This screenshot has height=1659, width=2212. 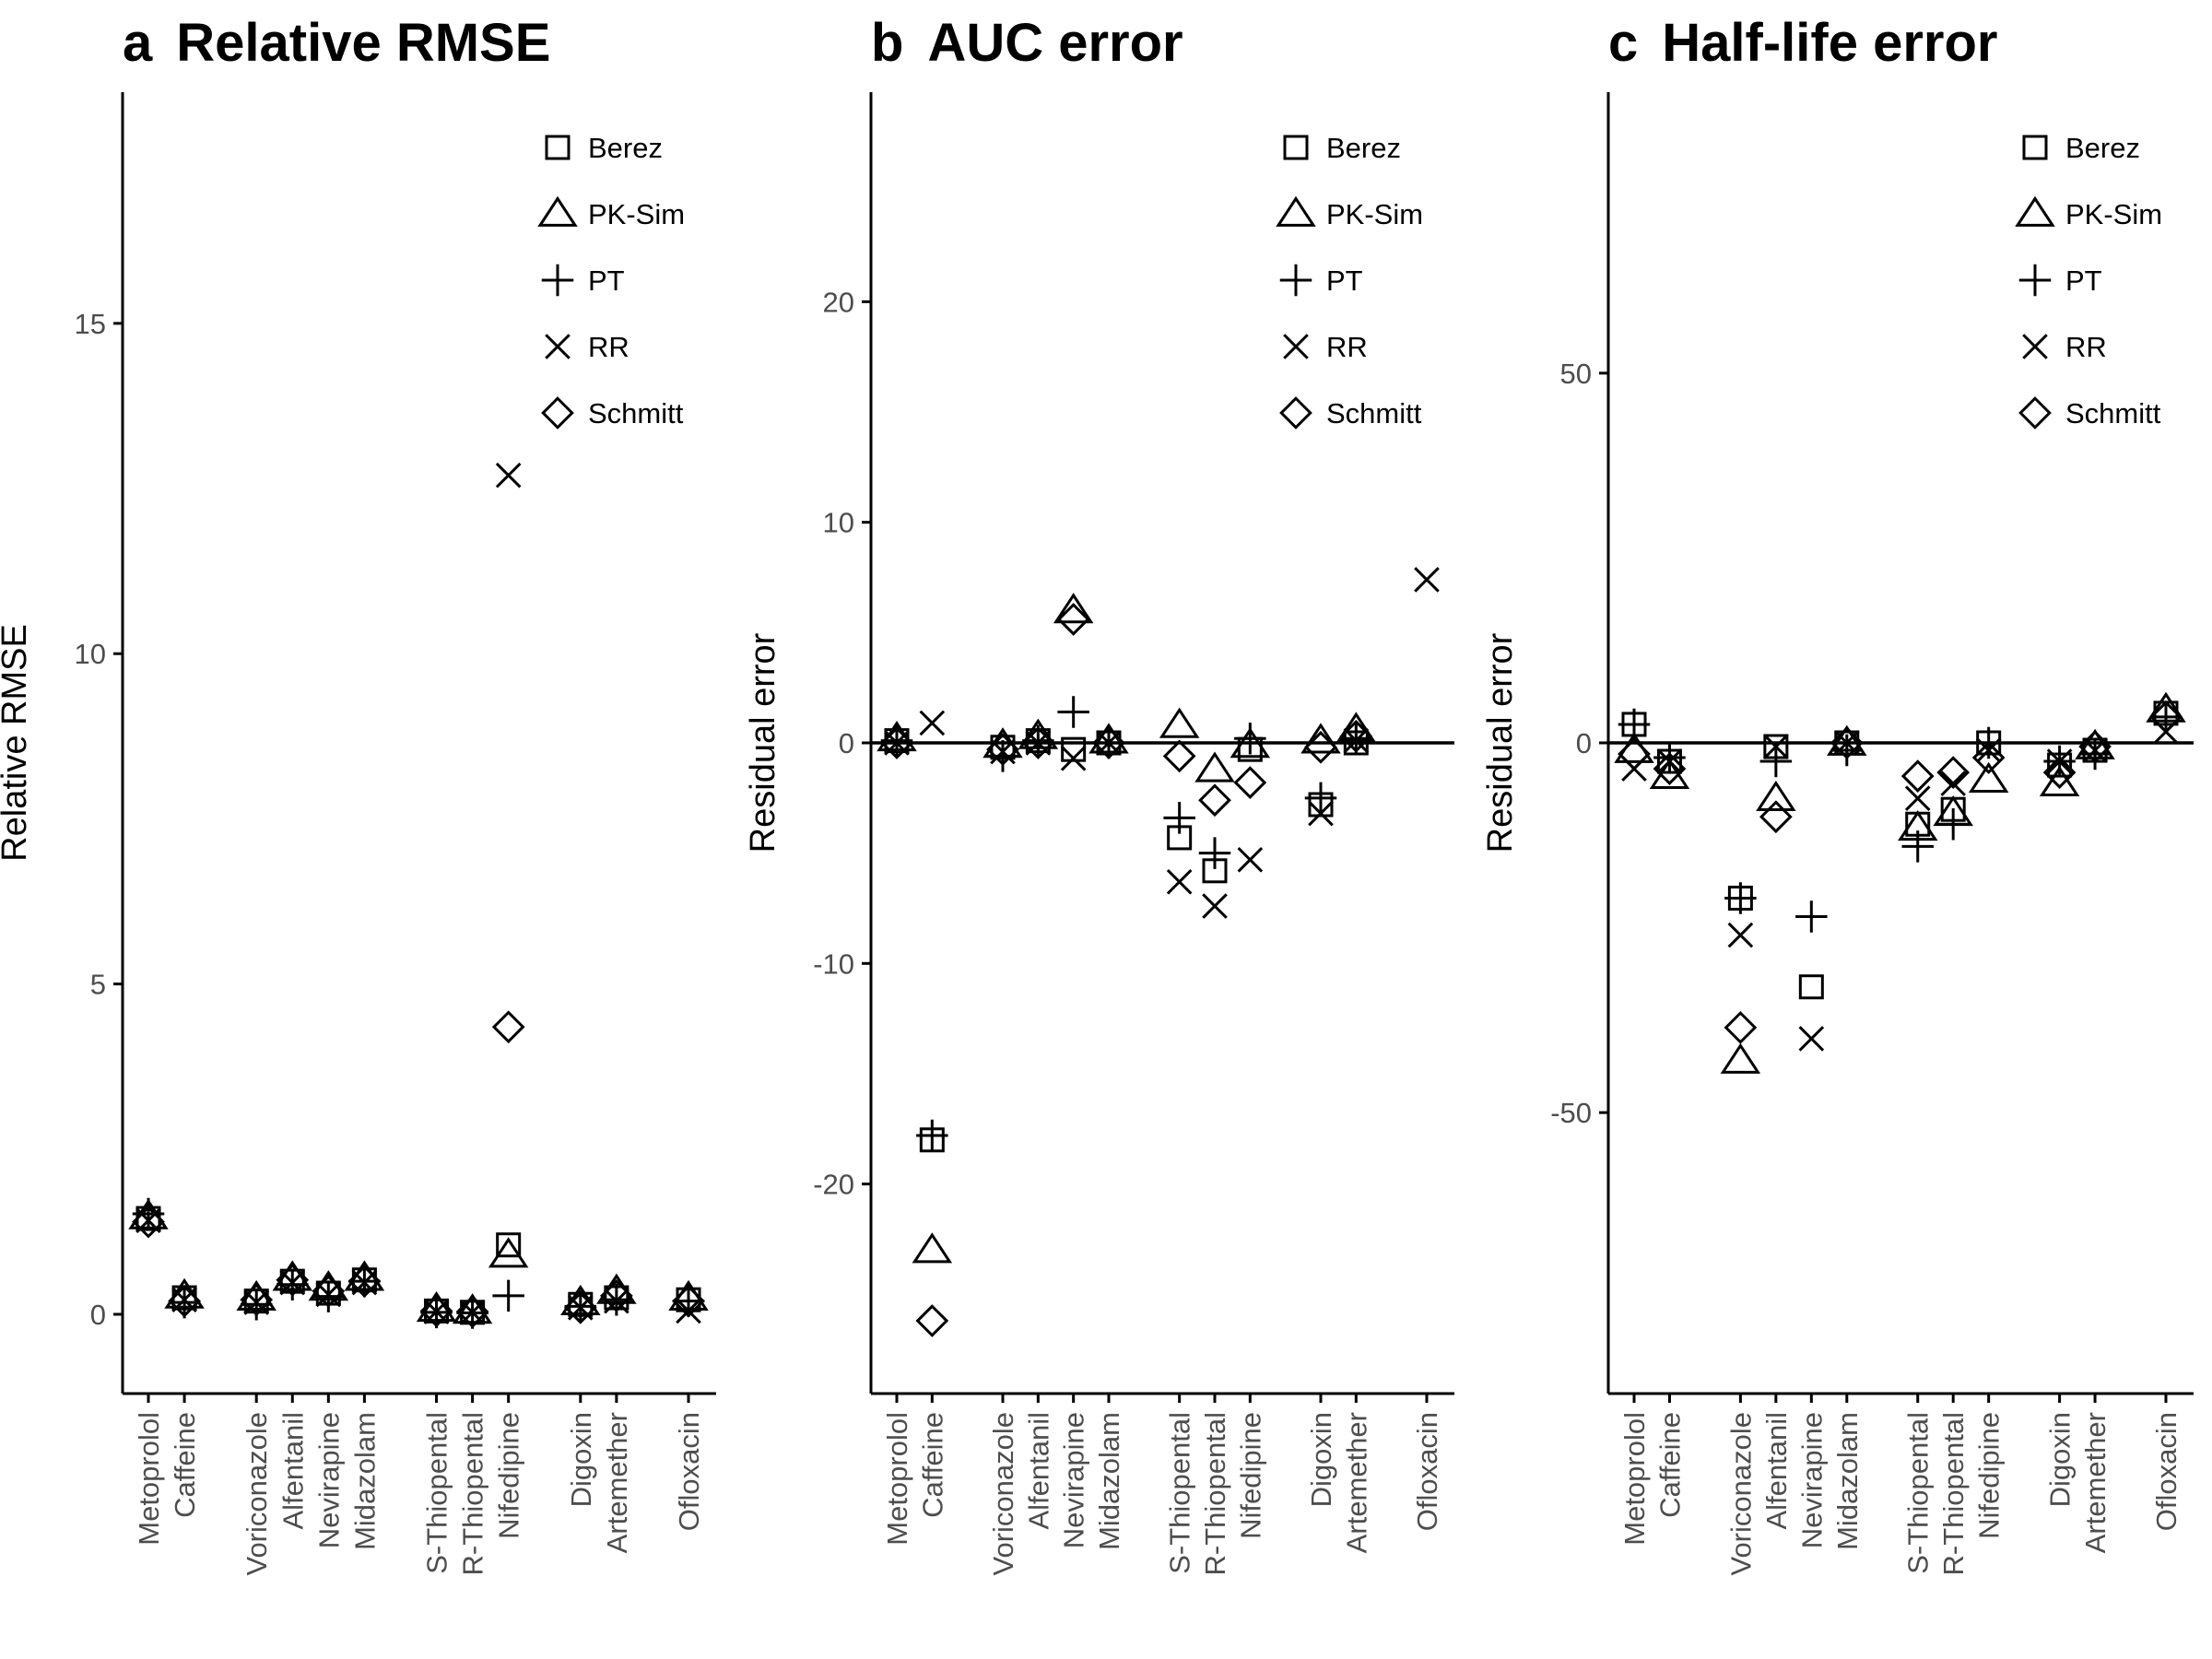 What do you see at coordinates (557, 211) in the screenshot?
I see `legend-key-pk-sim` at bounding box center [557, 211].